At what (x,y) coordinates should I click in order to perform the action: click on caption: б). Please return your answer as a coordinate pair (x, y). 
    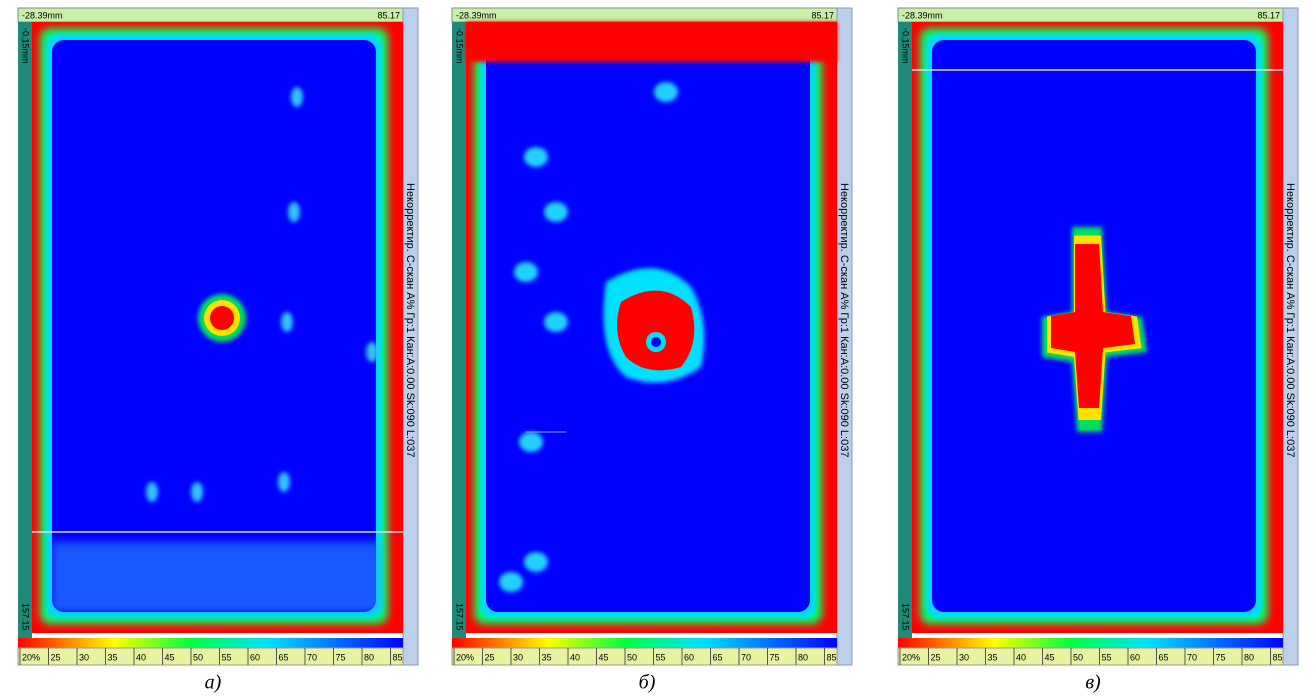
    Looking at the image, I should click on (647, 683).